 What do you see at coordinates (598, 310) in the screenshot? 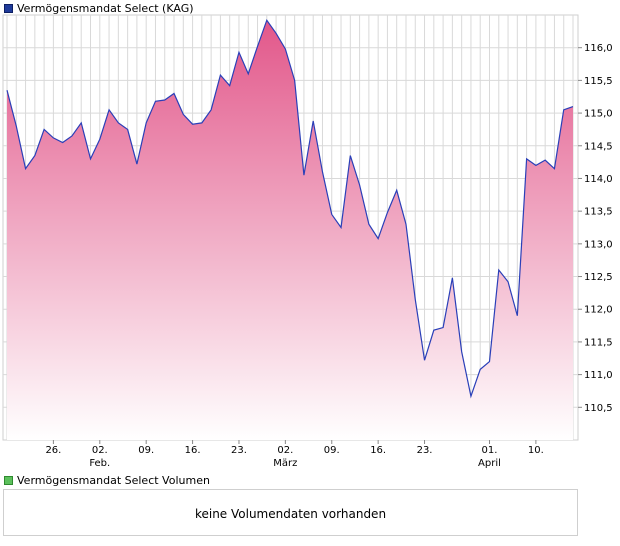
I see `y-tick-label: 112,0` at bounding box center [598, 310].